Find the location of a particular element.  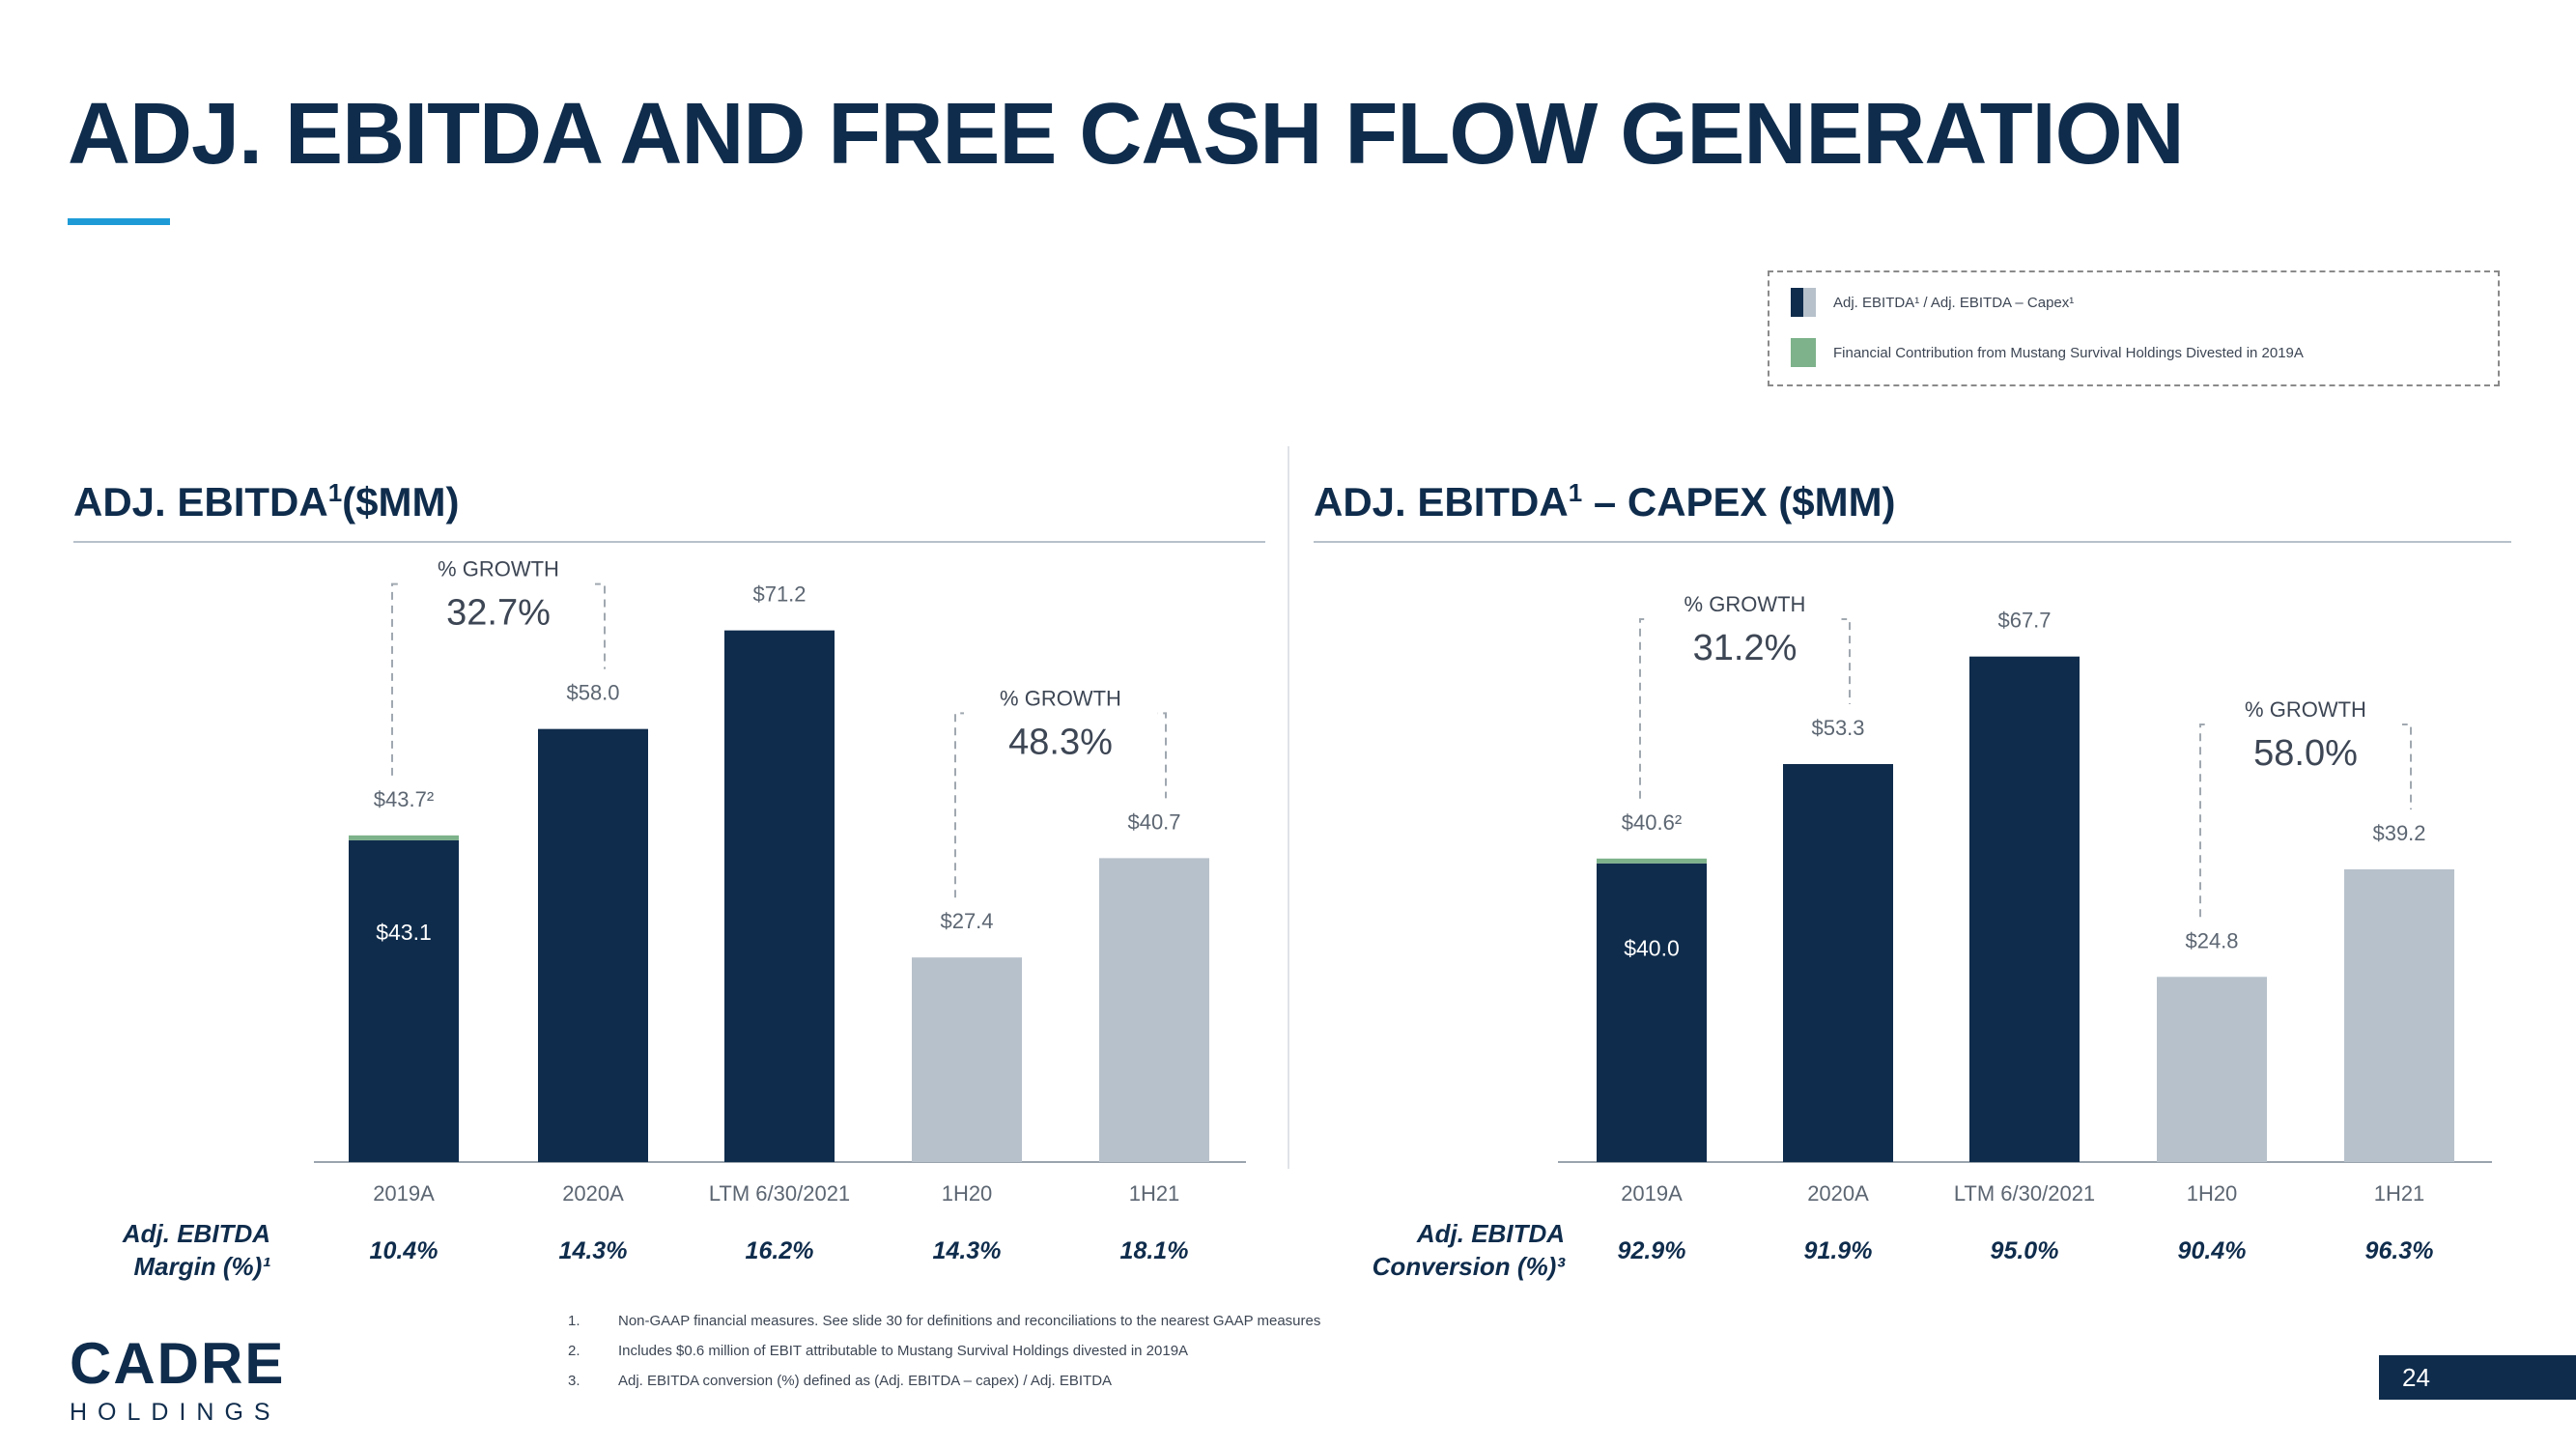

bar-top-label: $58.0 is located at coordinates (592, 693).